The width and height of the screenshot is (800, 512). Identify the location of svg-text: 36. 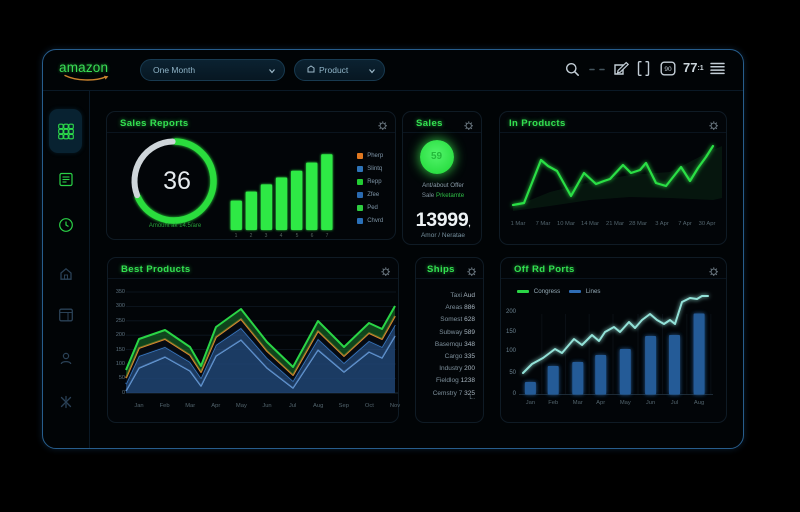
(177, 181).